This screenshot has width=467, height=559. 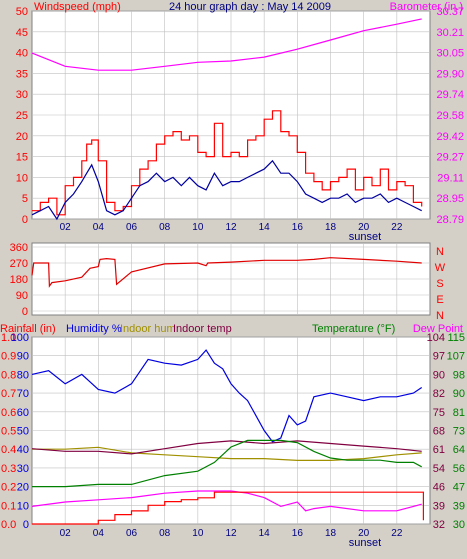 I want to click on wind-direction-line, so click(x=226, y=272).